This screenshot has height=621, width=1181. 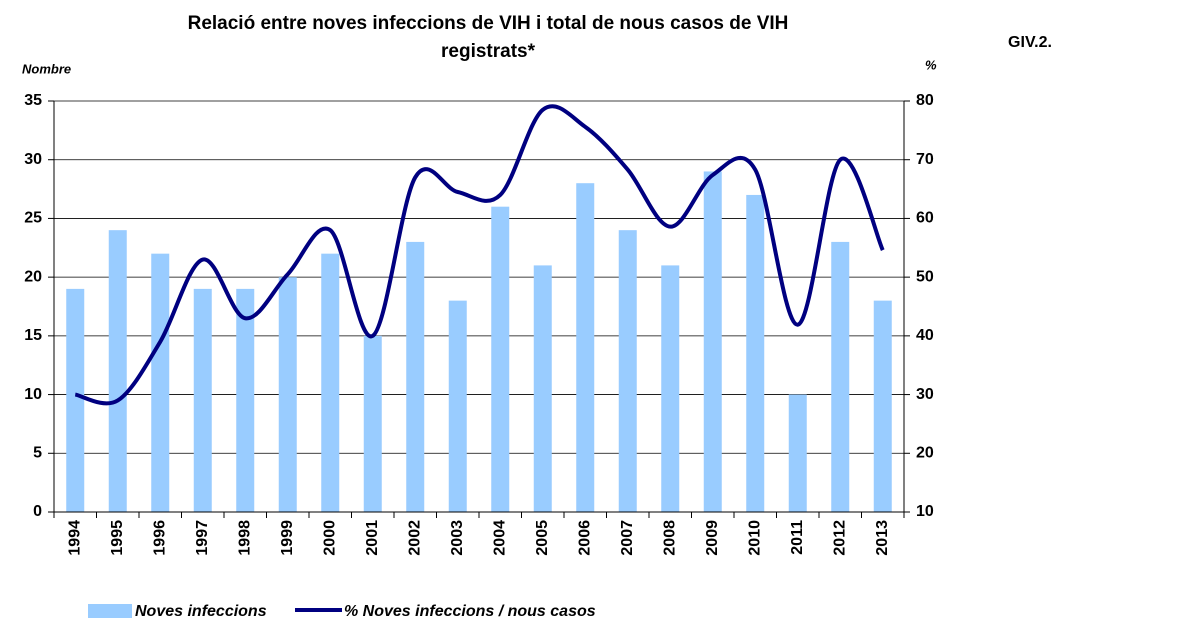 I want to click on y-tick-label: 0, so click(x=37, y=511).